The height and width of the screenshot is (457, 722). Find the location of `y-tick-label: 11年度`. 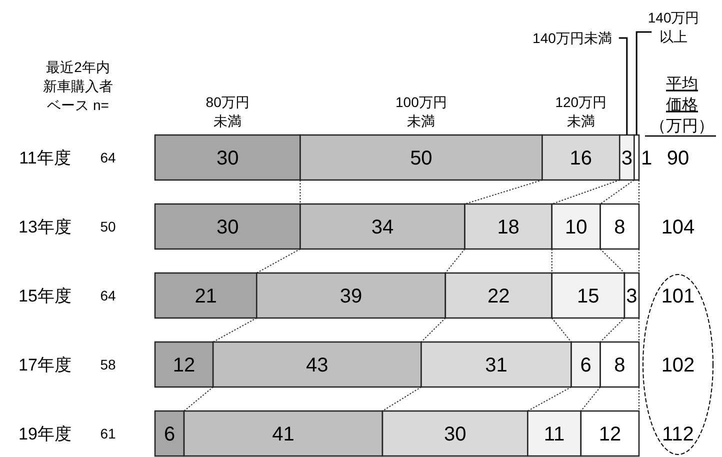

y-tick-label: 11年度 is located at coordinates (45, 158).